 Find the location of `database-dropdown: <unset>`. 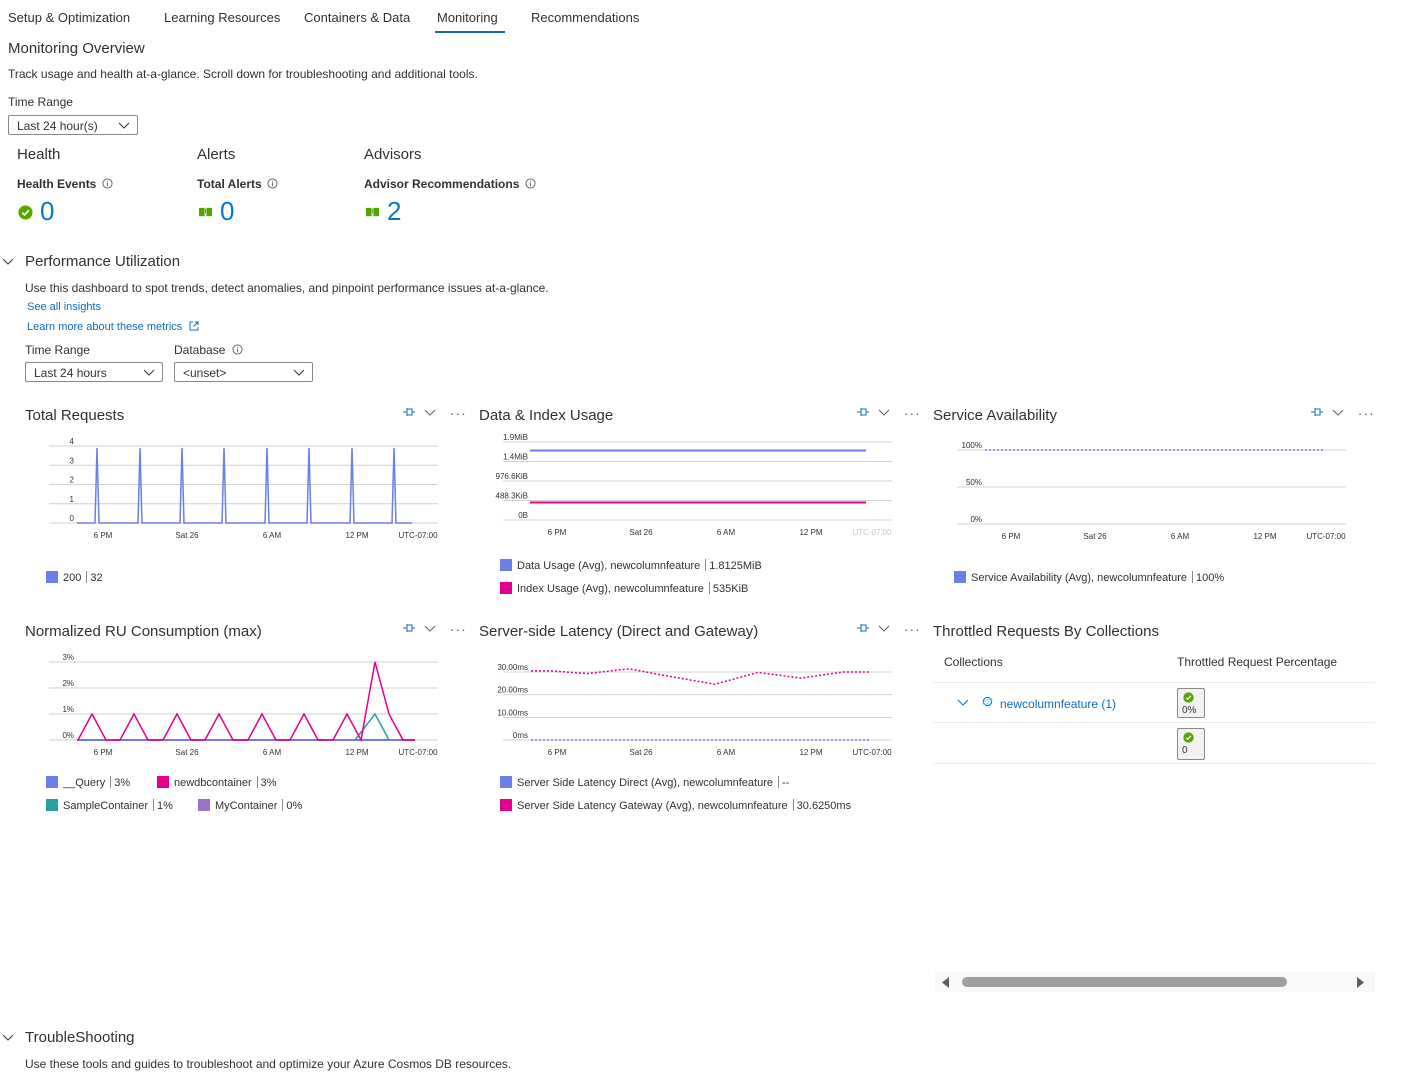

database-dropdown: <unset> is located at coordinates (243, 372).